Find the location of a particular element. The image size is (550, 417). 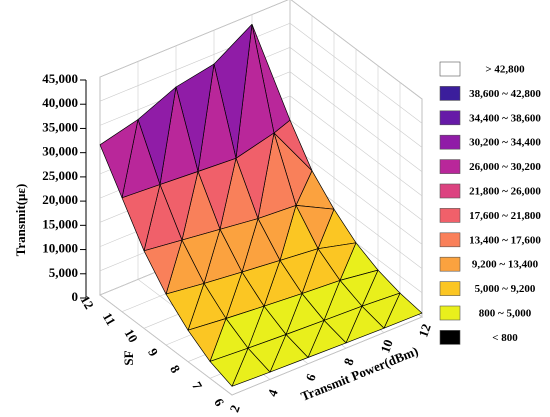

legend-label: 800 ~ 5,000 is located at coordinates (505, 314).